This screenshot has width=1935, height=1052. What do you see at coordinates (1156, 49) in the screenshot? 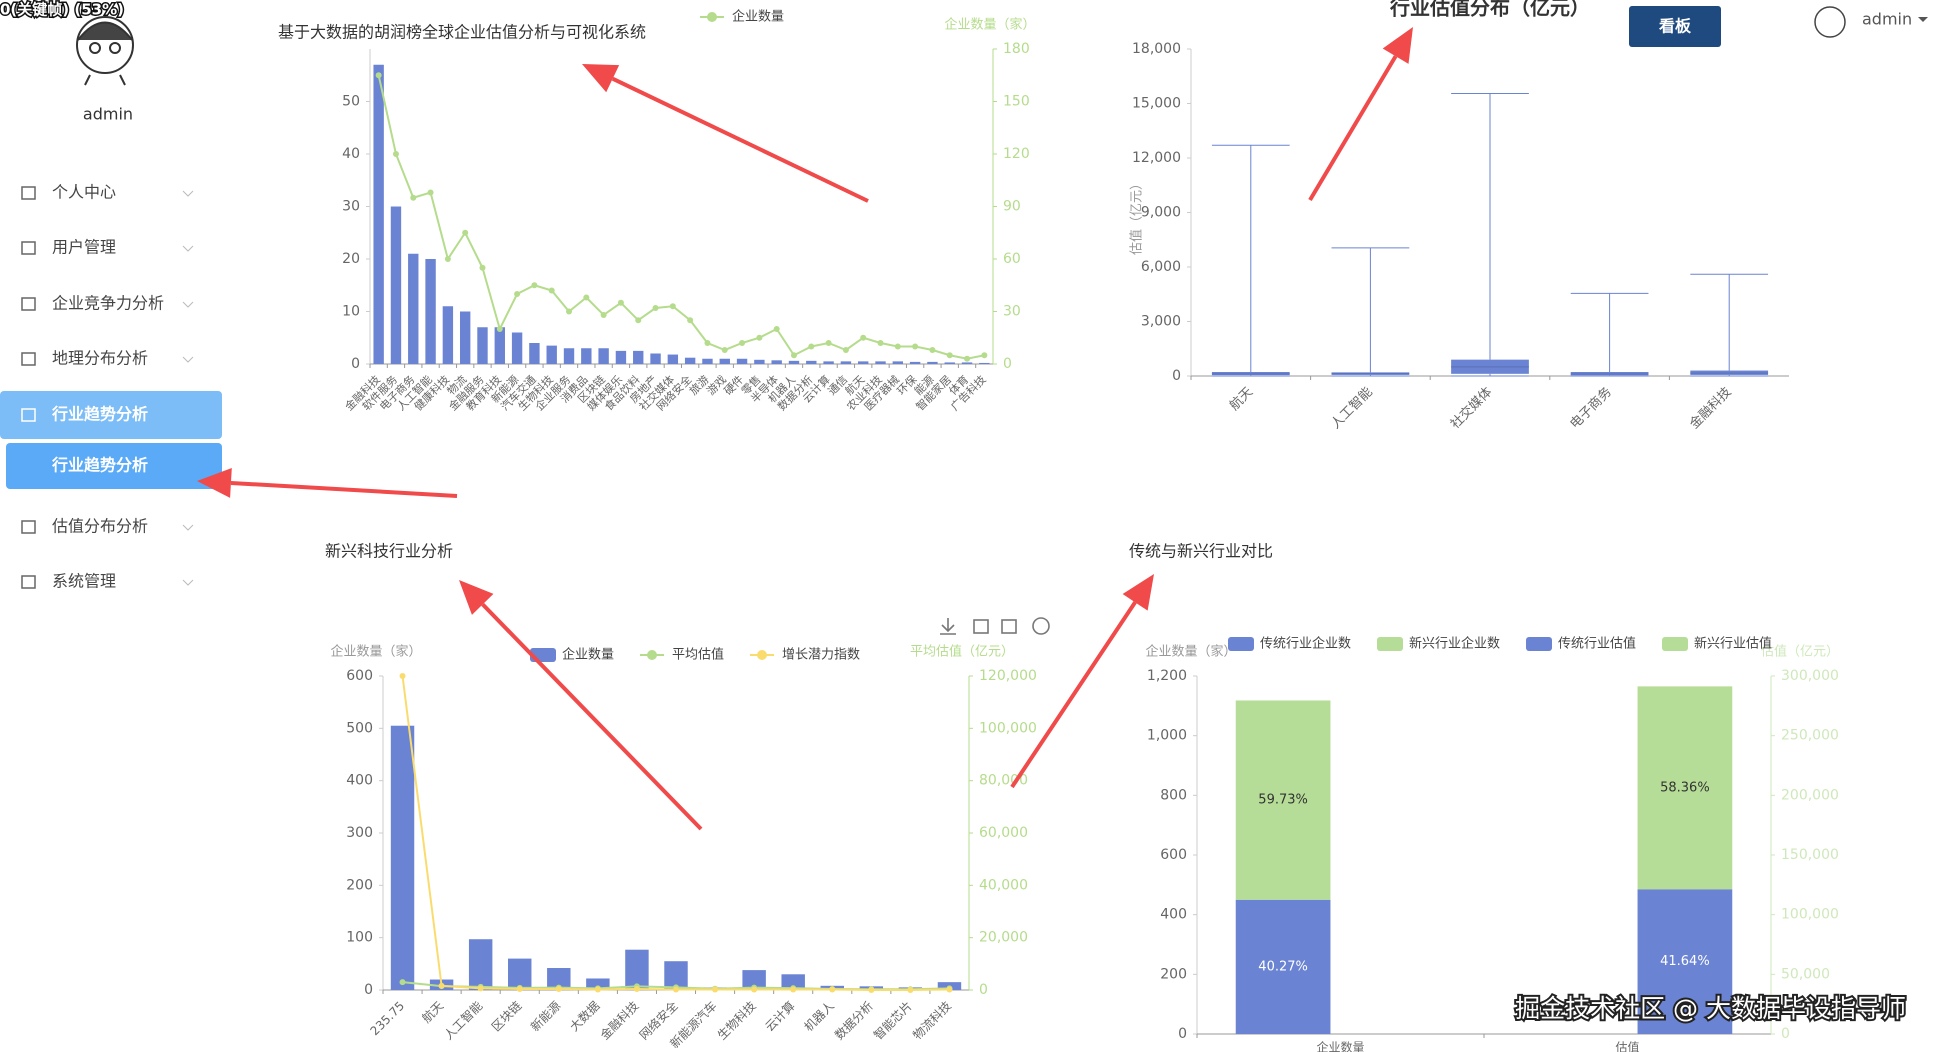
I see `y-tick-label: 18,000` at bounding box center [1156, 49].